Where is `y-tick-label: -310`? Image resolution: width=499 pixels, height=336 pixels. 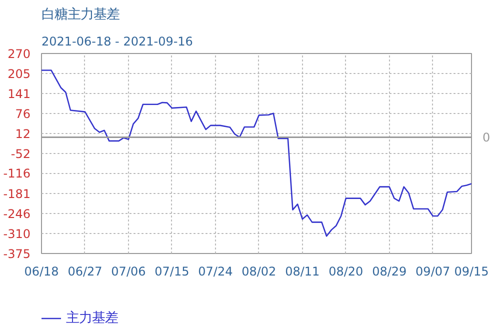 y-tick-label: -310 is located at coordinates (16, 233).